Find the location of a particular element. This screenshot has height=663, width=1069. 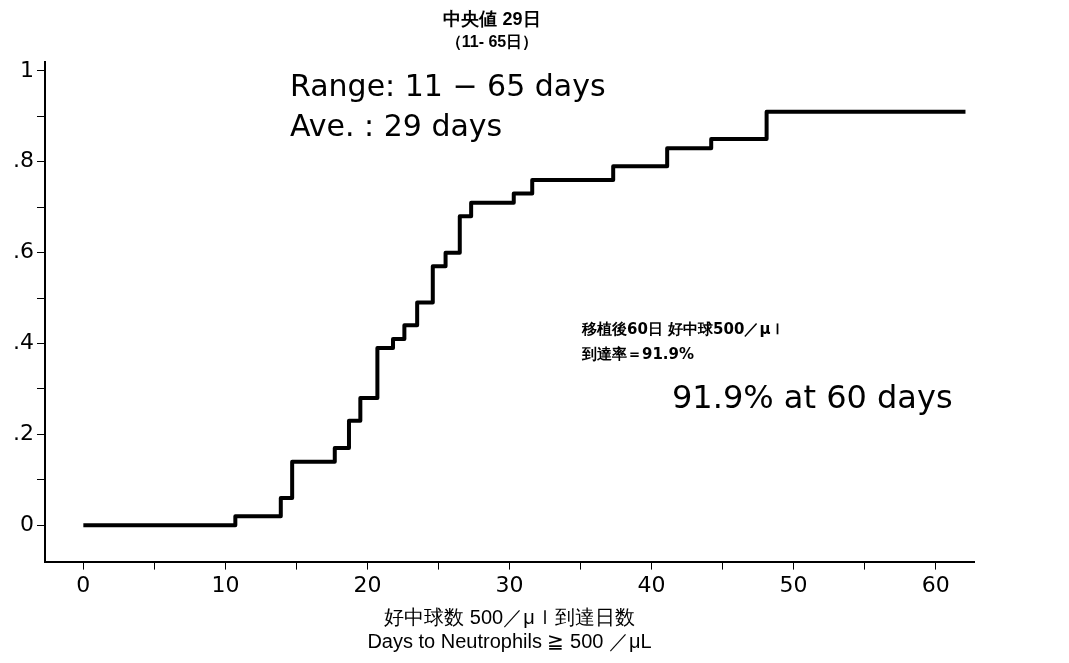

x-tick-label: 60 is located at coordinates (935, 584).